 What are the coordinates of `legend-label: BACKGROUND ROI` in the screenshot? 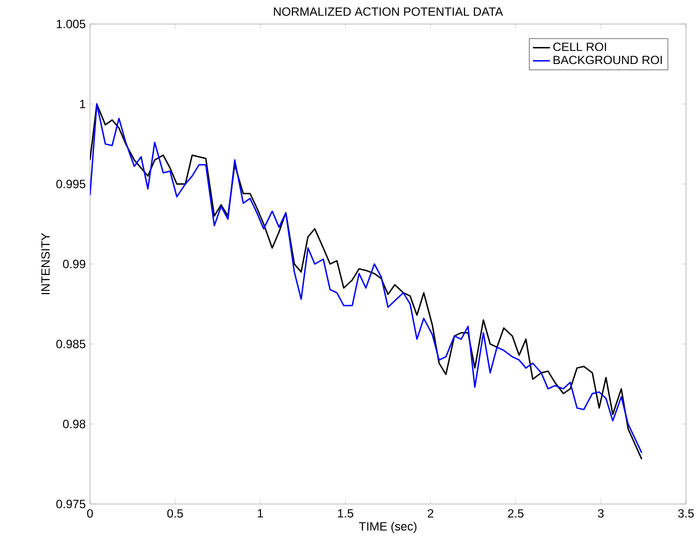 It's located at (608, 60).